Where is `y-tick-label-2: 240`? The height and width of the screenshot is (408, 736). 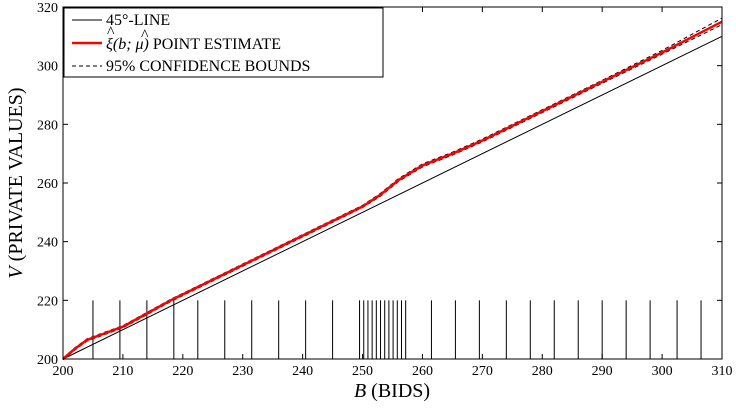 y-tick-label-2: 240 is located at coordinates (47, 243).